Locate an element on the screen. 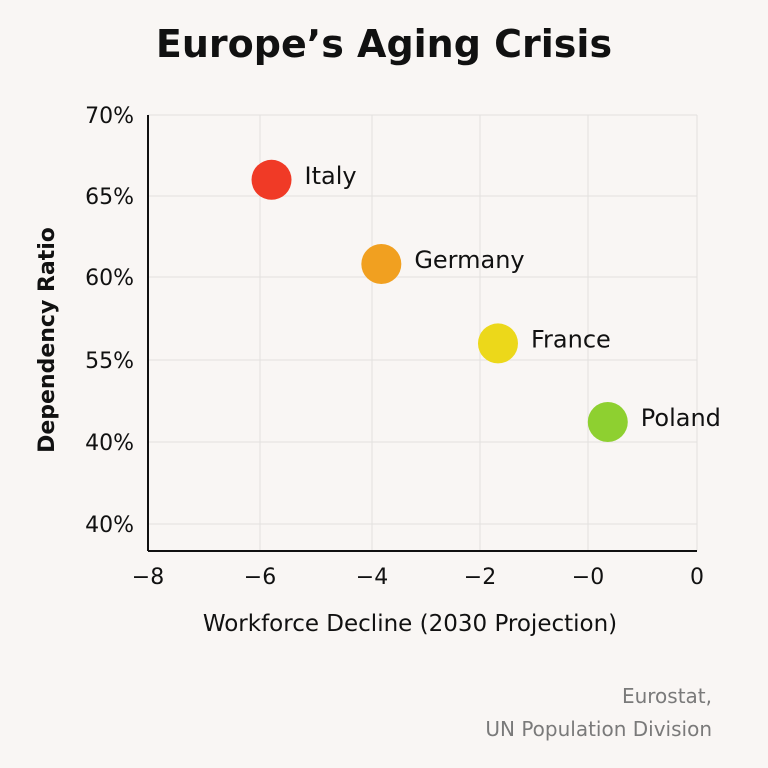 Image resolution: width=768 pixels, height=768 pixels. x-tick-label: −6 is located at coordinates (260, 577).